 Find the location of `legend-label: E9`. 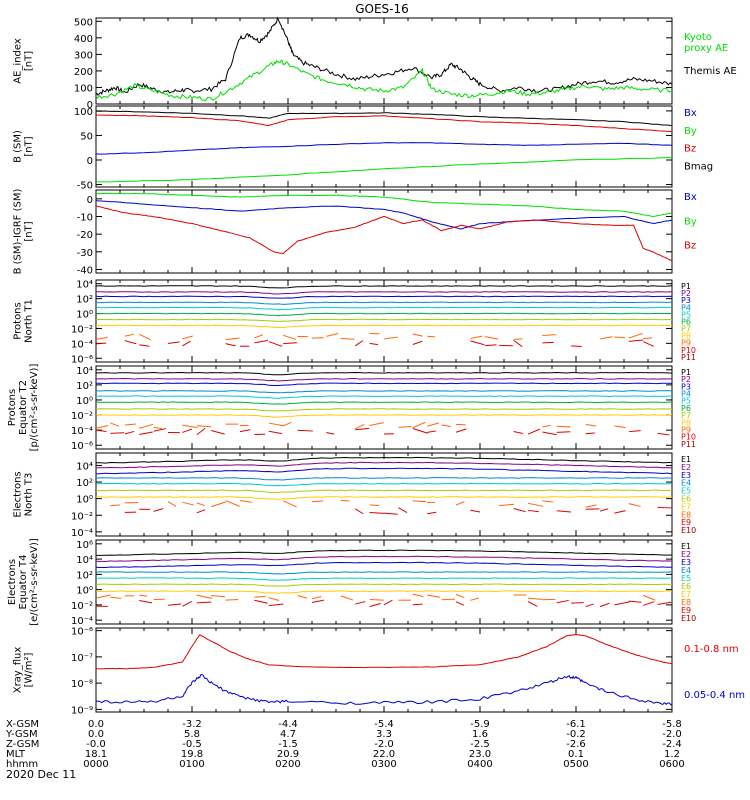

legend-label: E9 is located at coordinates (686, 610).